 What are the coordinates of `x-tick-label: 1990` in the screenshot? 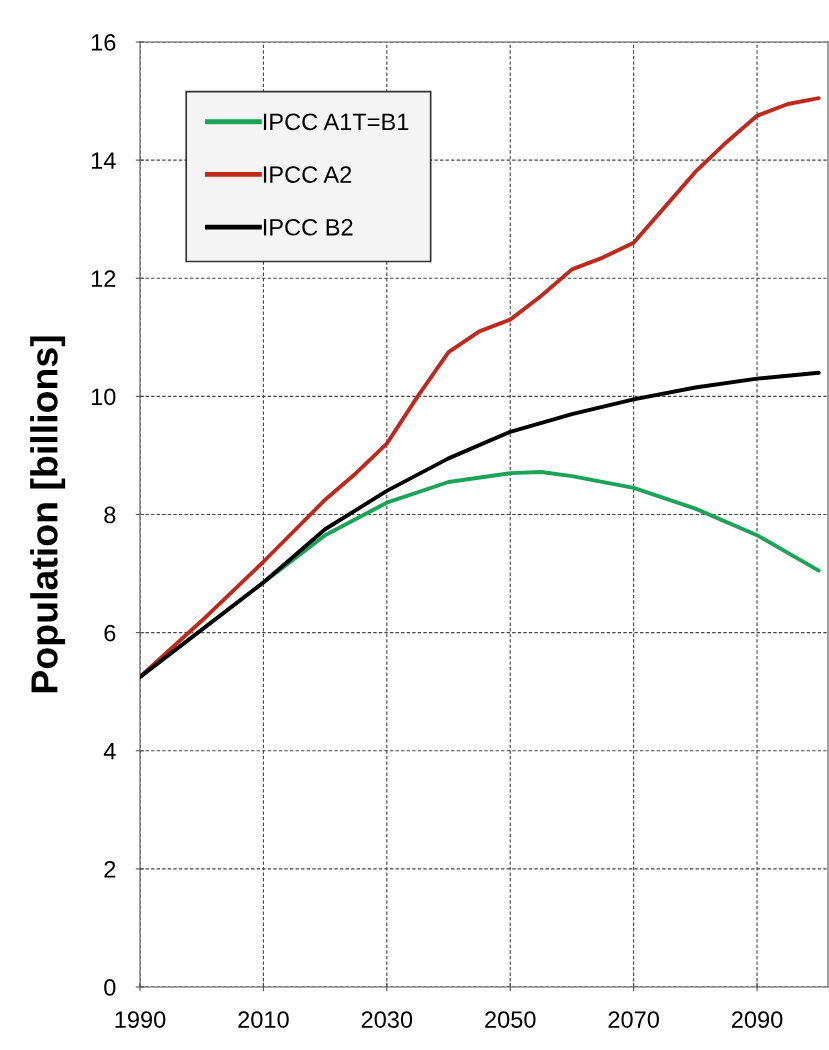 It's located at (140, 1019).